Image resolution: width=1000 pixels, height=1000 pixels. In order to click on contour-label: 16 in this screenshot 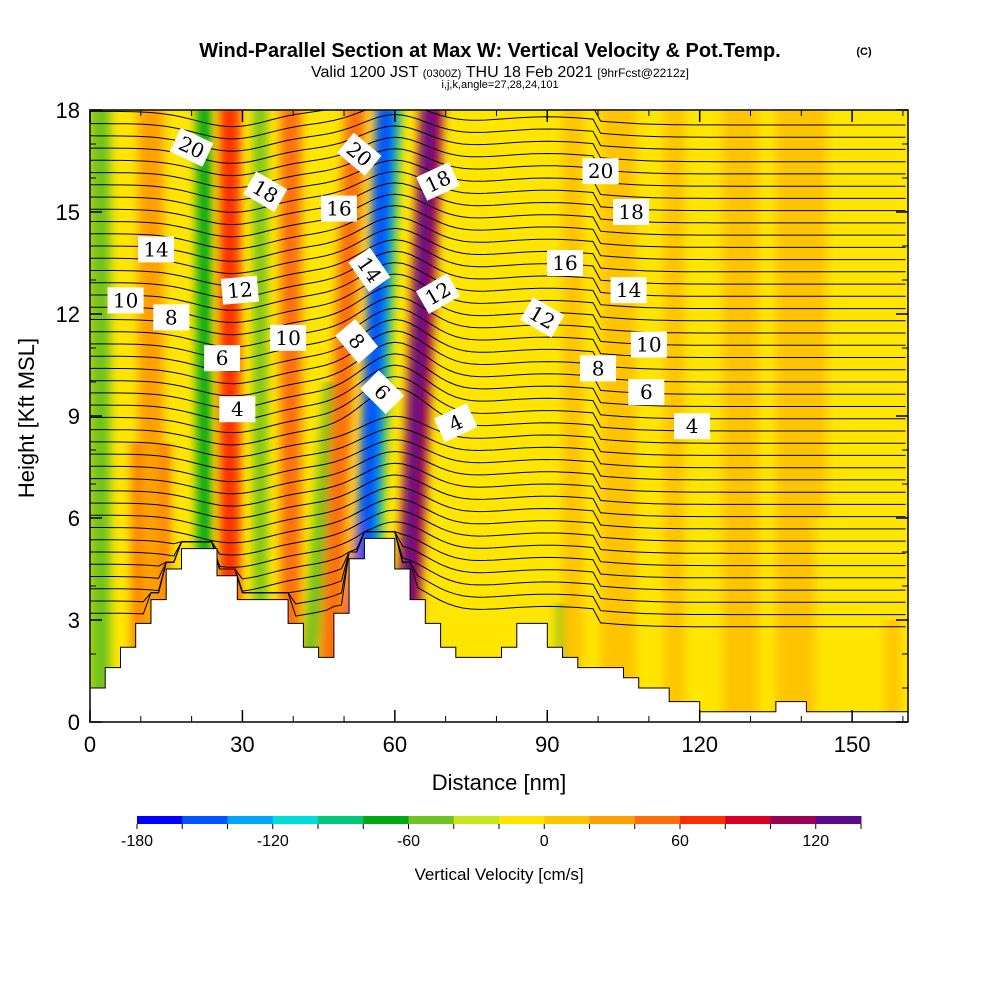, I will do `click(338, 208)`.